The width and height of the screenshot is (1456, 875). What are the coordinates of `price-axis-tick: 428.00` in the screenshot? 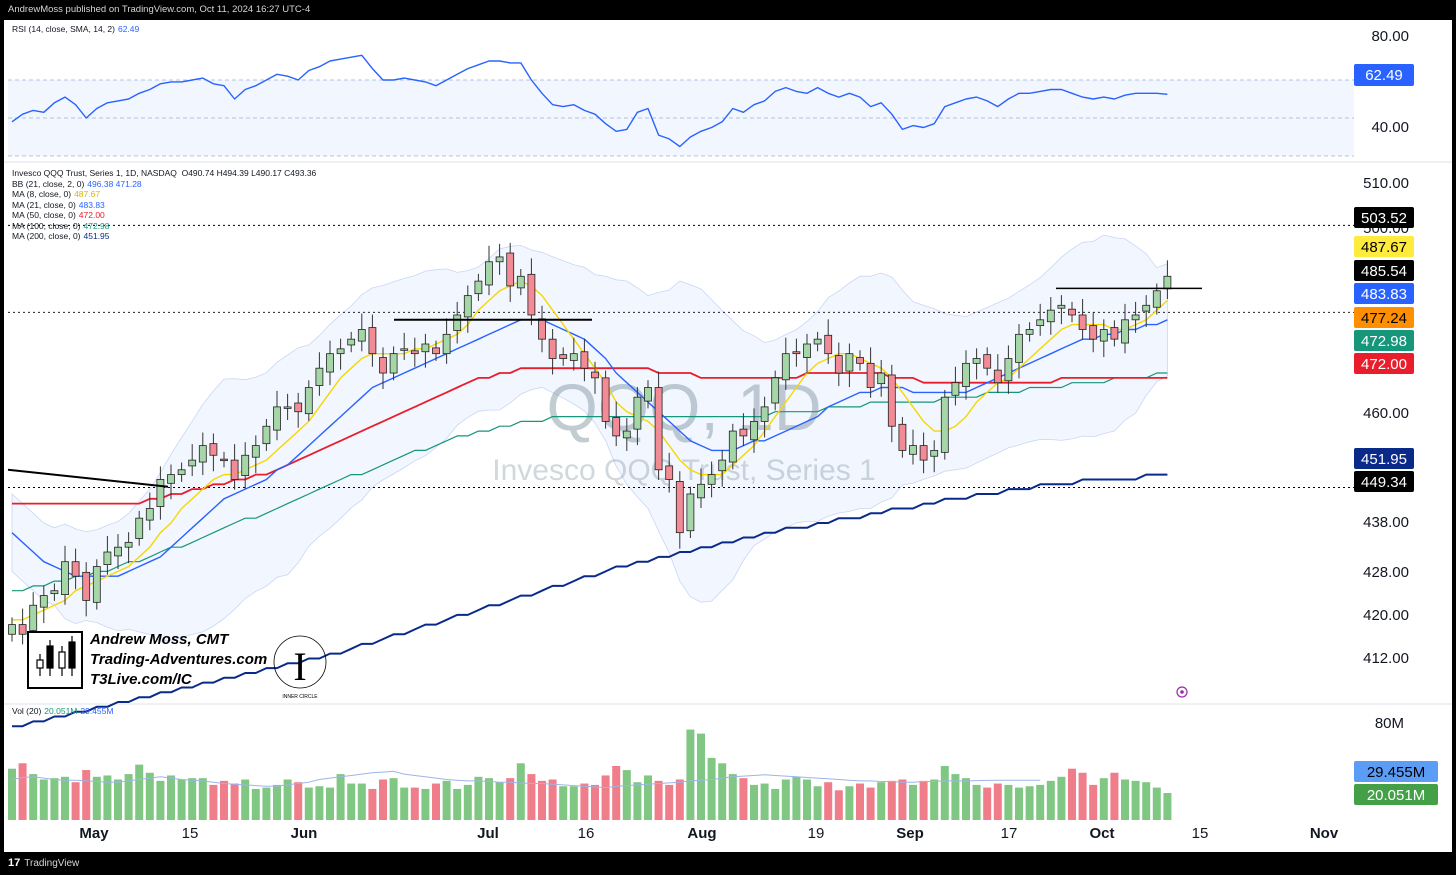 It's located at (1386, 572).